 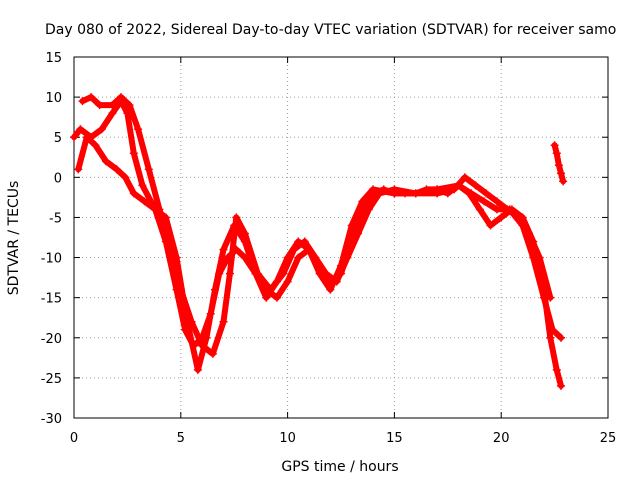 I want to click on x-axis-label: GPS time / hours, so click(x=339, y=467).